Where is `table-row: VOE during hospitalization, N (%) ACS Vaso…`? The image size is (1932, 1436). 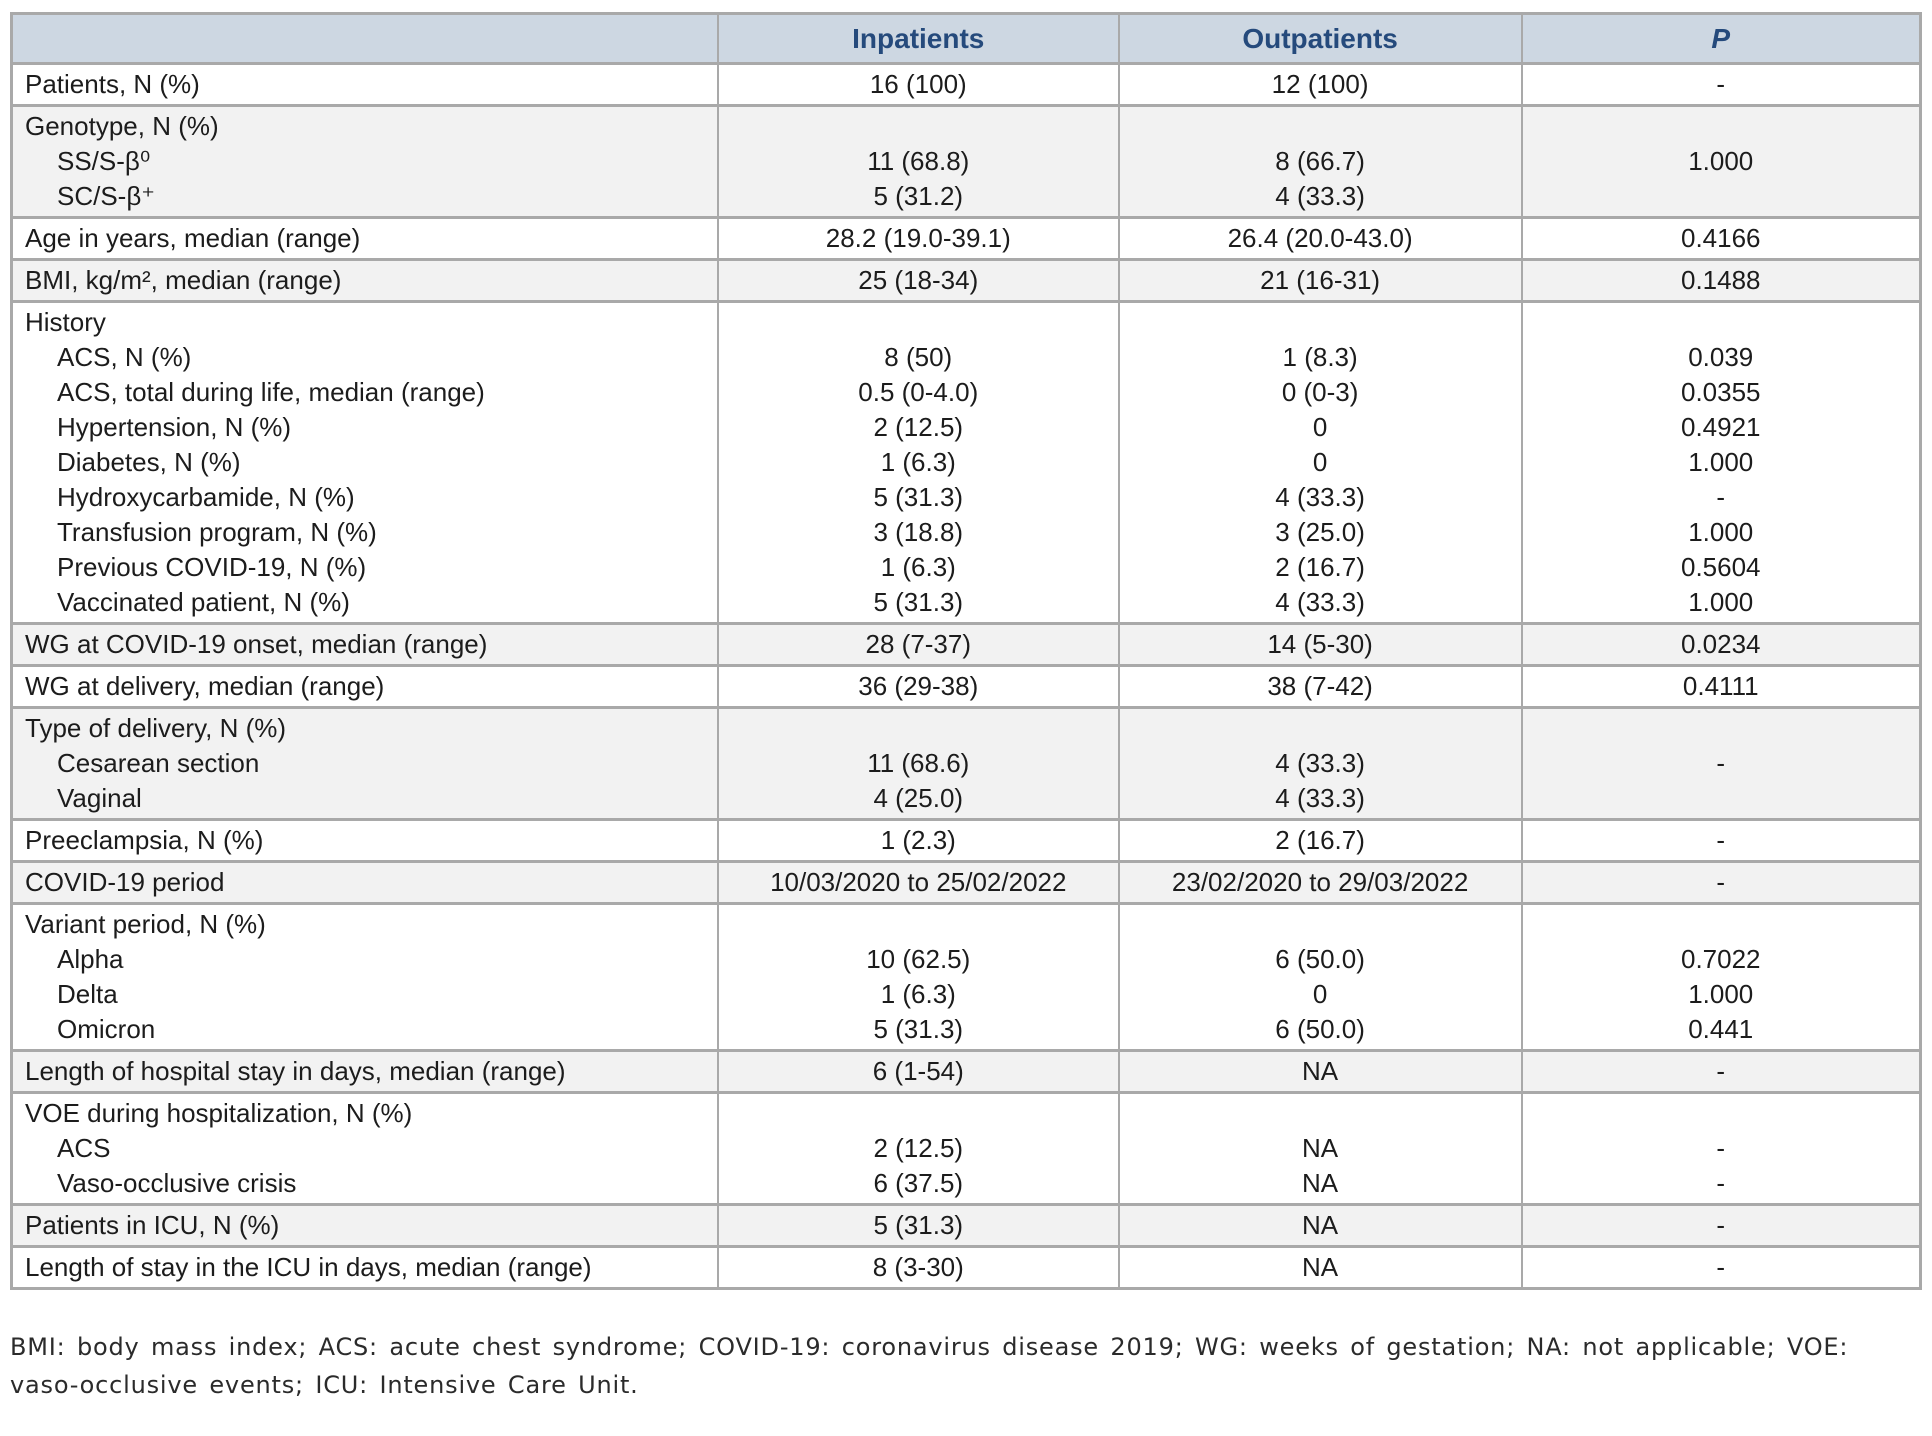 table-row: VOE during hospitalization, N (%) ACS Vaso… is located at coordinates (966, 1148).